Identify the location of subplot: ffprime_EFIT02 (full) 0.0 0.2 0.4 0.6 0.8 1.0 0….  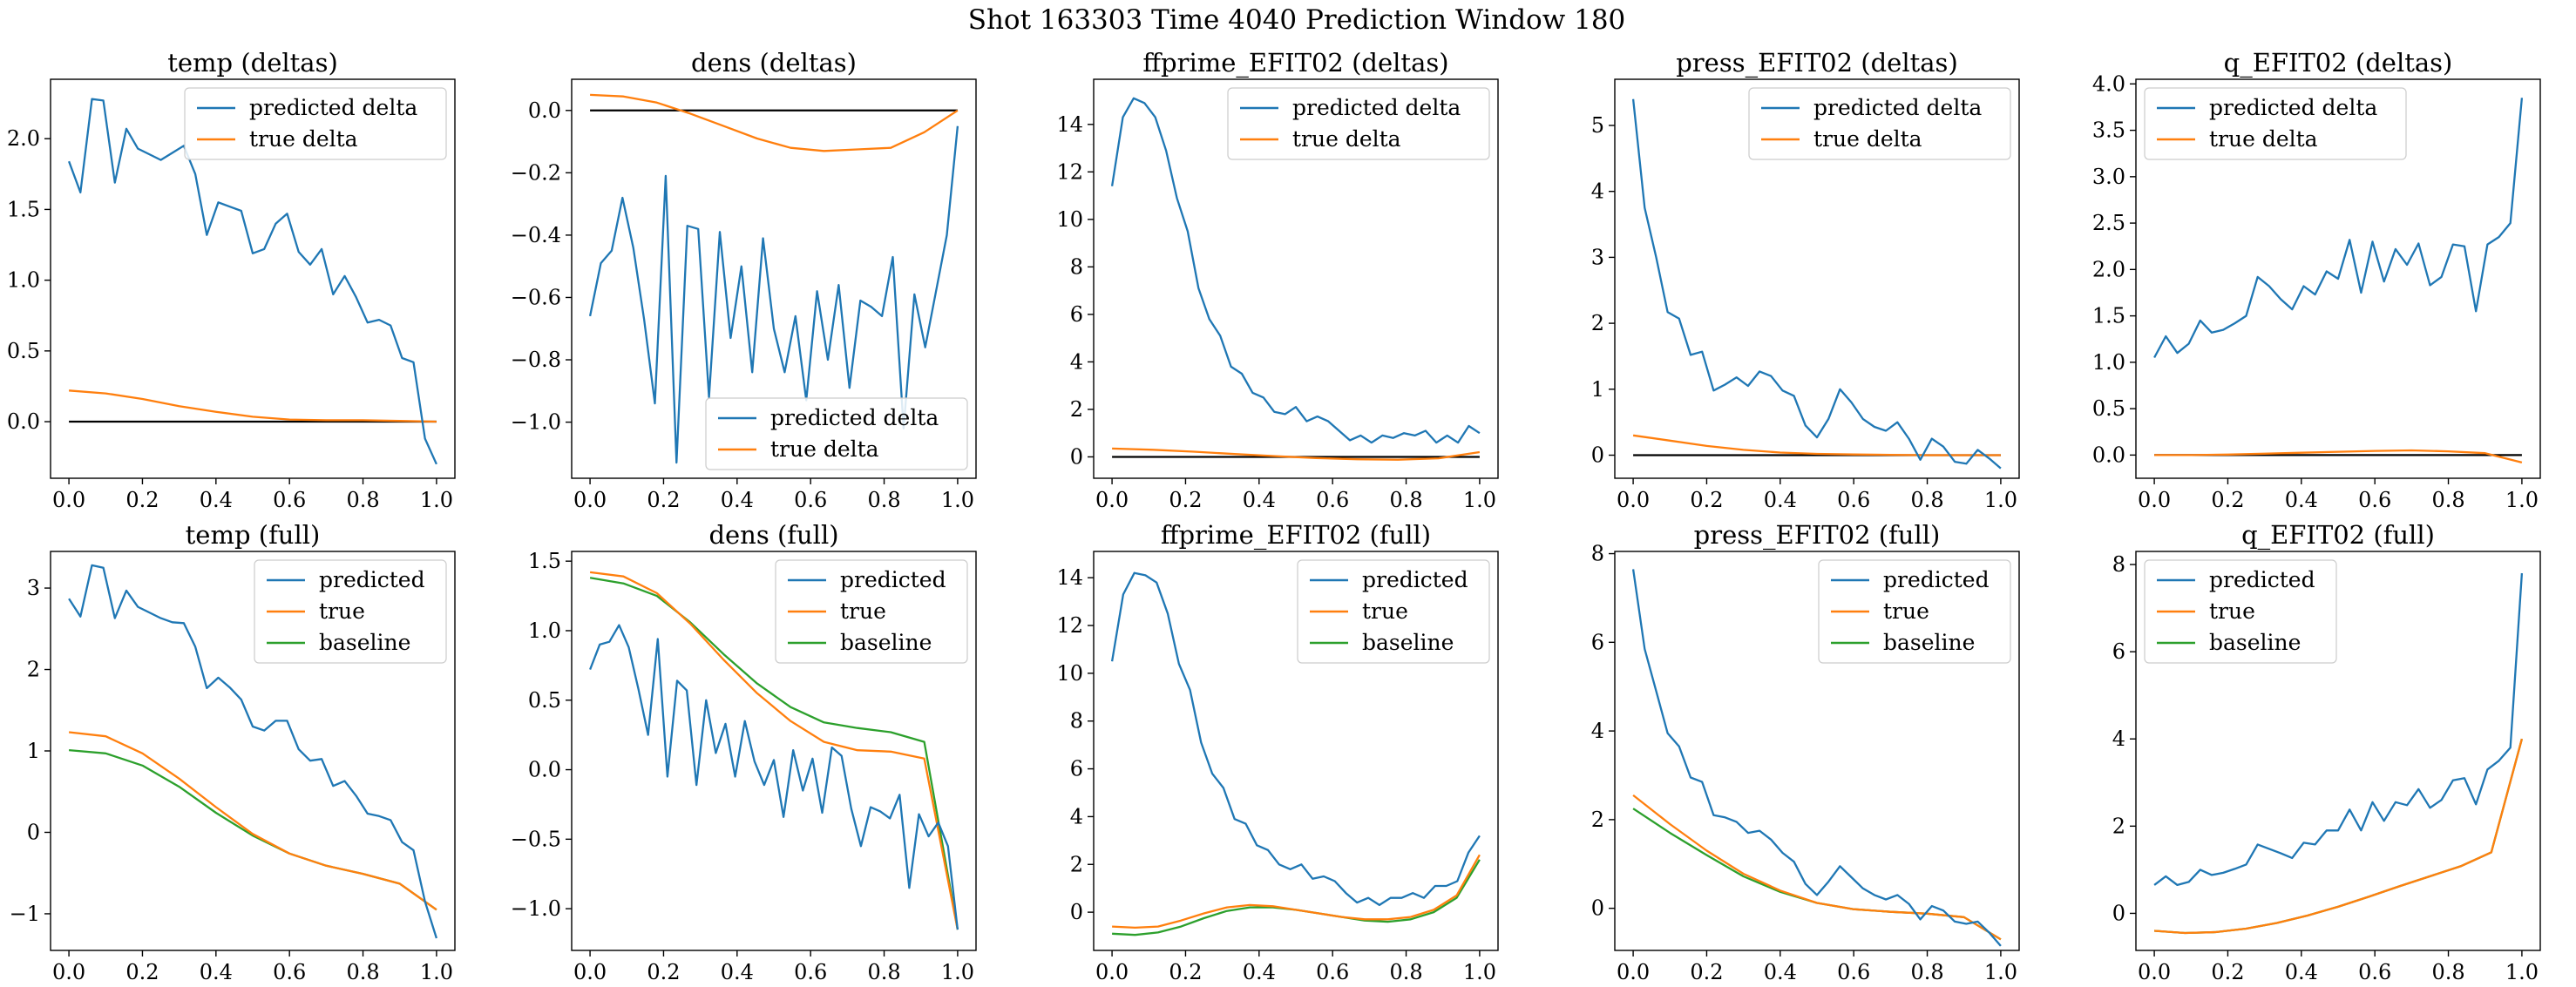
(1277, 752).